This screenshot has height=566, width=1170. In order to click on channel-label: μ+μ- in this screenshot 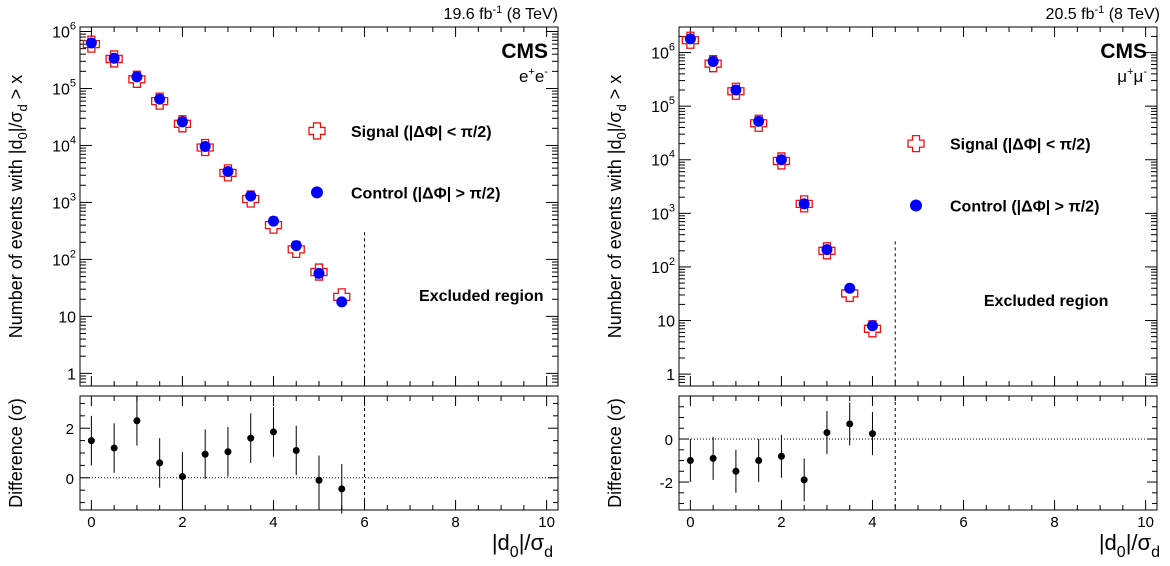, I will do `click(1132, 76)`.